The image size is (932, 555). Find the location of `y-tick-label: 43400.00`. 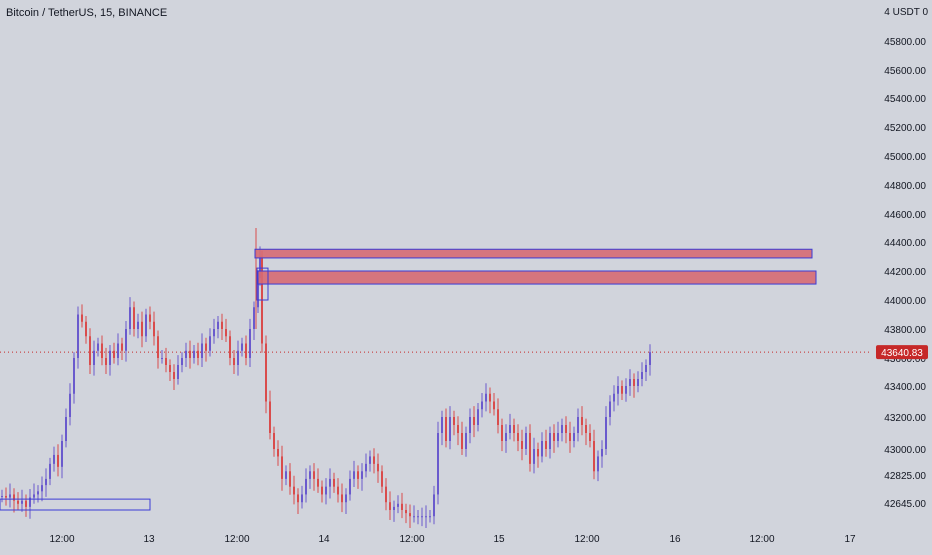

y-tick-label: 43400.00 is located at coordinates (905, 387).